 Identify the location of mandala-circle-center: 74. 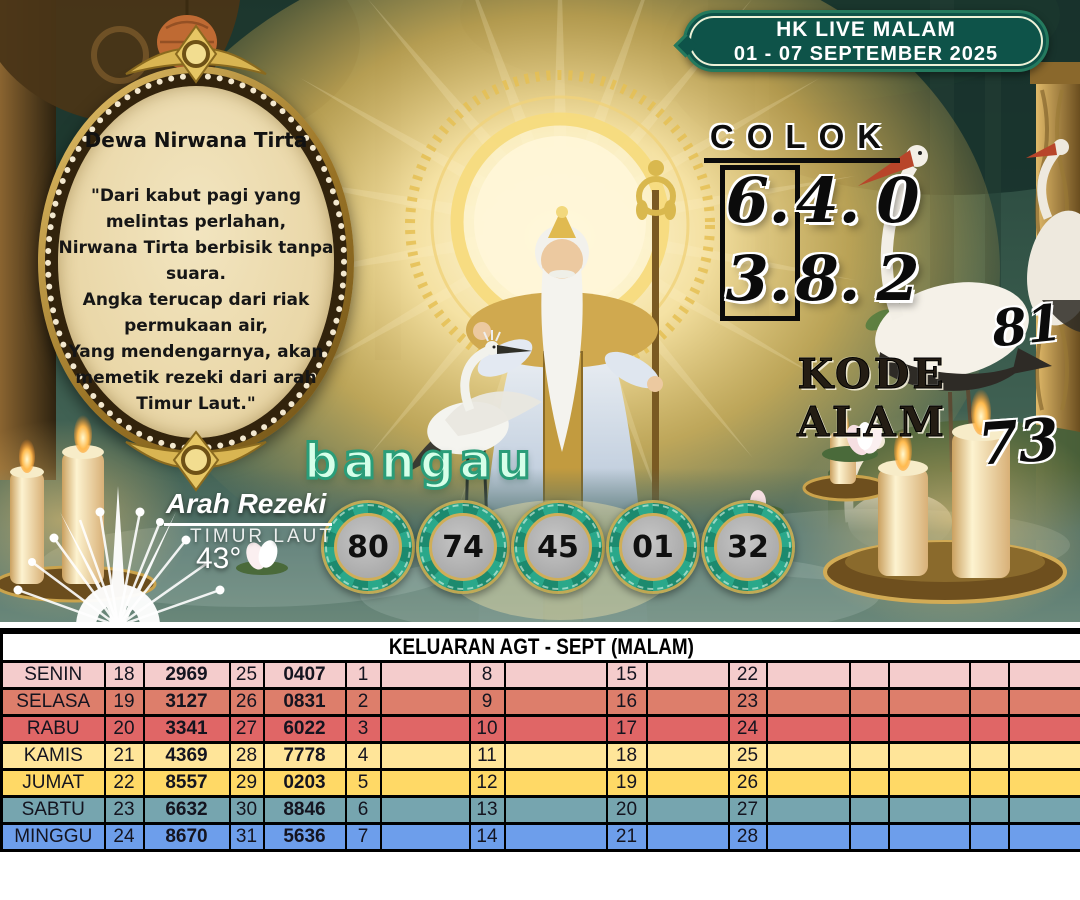
(463, 547).